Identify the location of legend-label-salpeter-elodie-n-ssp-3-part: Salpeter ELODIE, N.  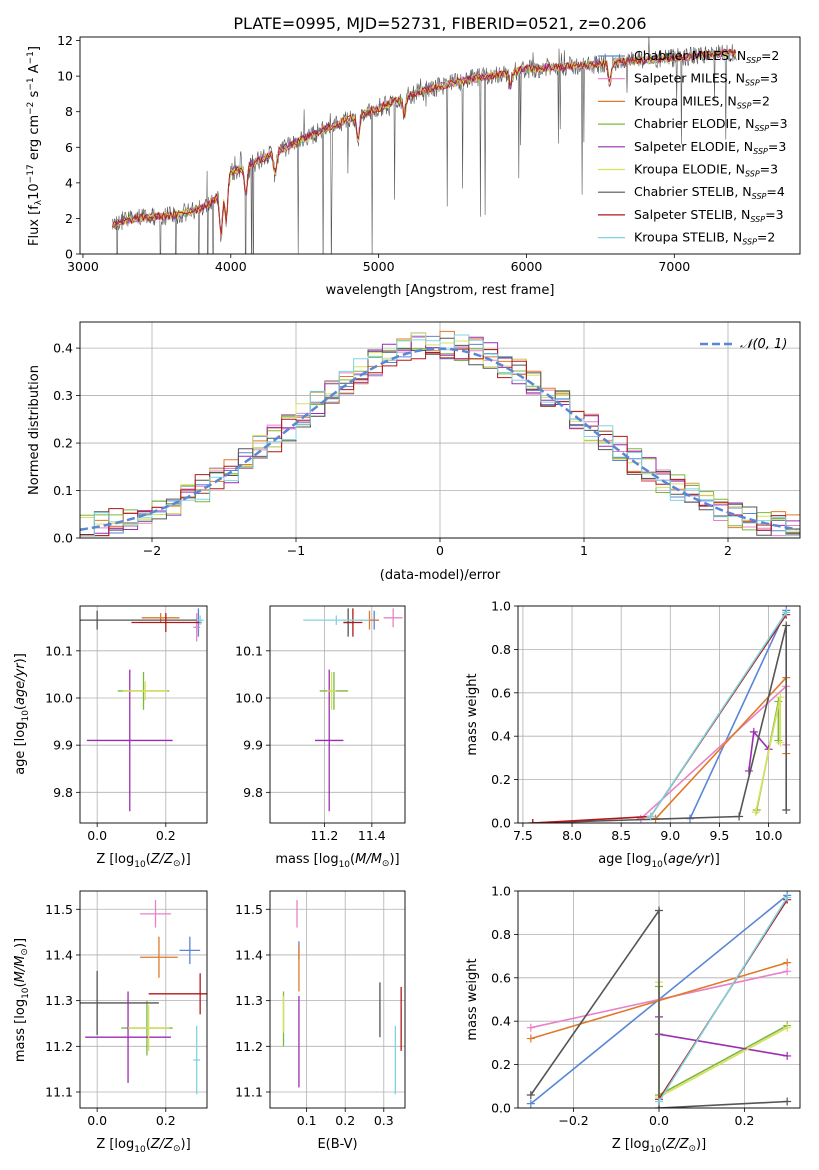
(693, 146).